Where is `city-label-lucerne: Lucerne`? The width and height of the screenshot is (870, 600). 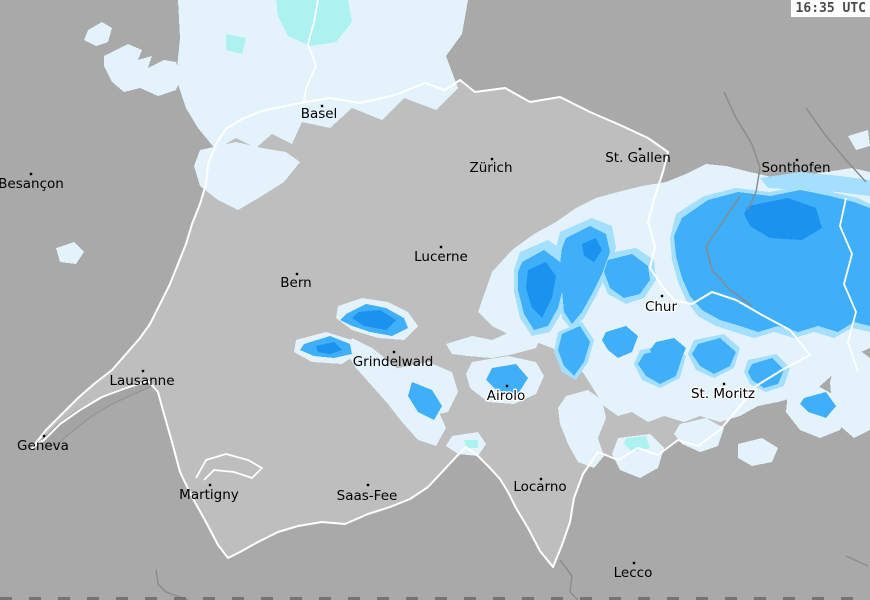 city-label-lucerne: Lucerne is located at coordinates (441, 257).